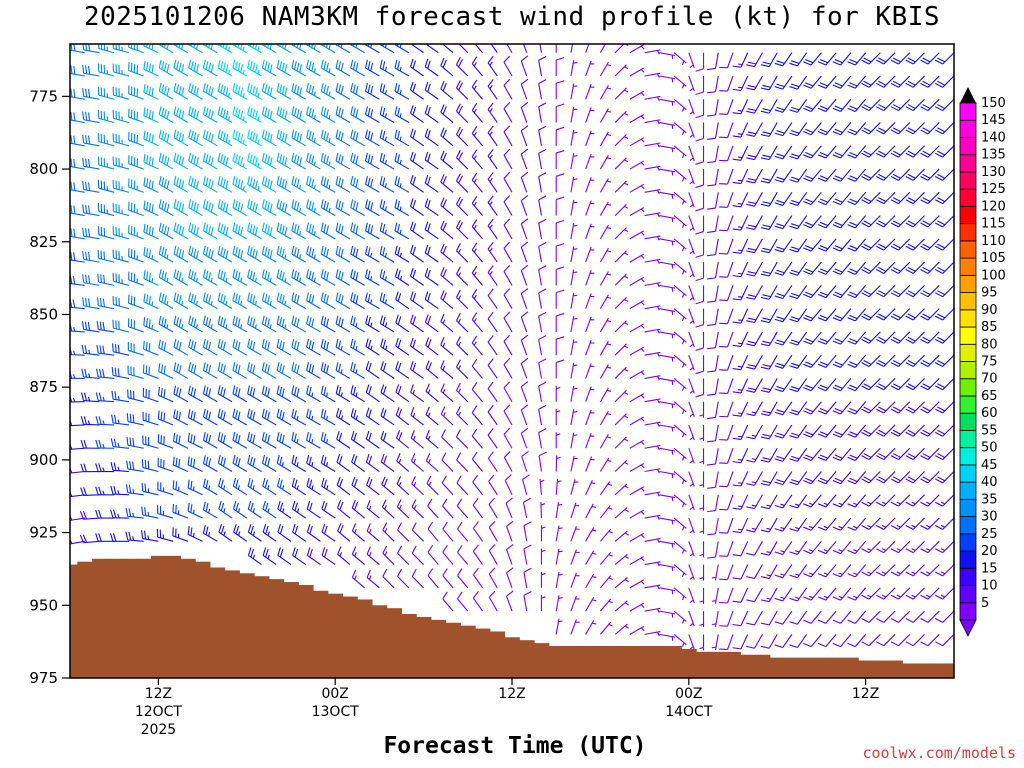 This screenshot has width=1024, height=768. I want to click on colorbar-label: 90, so click(989, 310).